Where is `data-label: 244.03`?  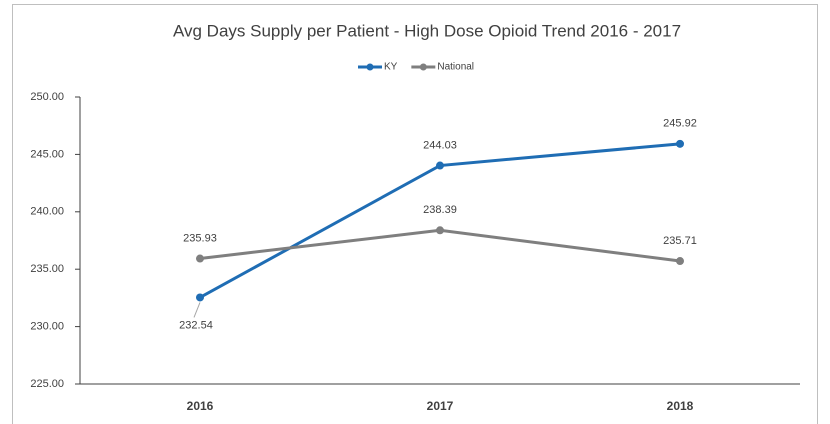
data-label: 244.03 is located at coordinates (440, 145).